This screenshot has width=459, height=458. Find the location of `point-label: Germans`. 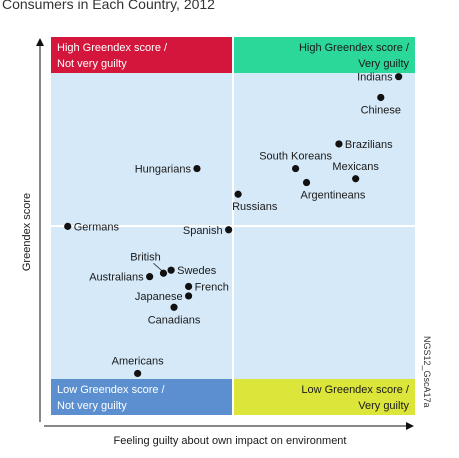

point-label: Germans is located at coordinates (97, 227).